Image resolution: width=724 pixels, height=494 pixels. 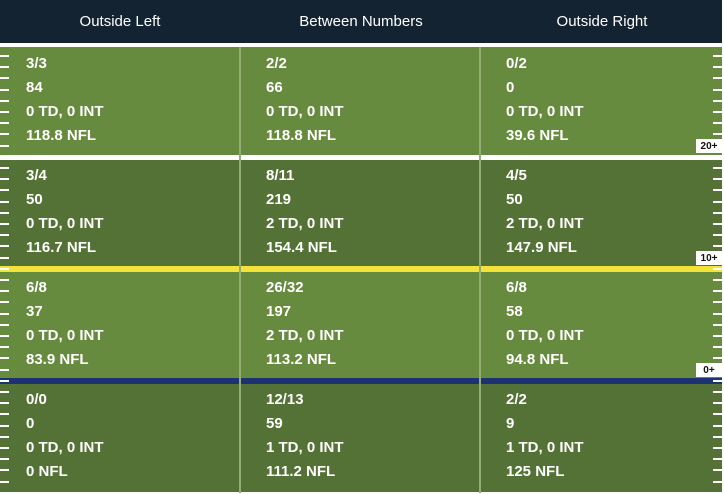 What do you see at coordinates (361, 381) in the screenshot?
I see `line-scrimmage` at bounding box center [361, 381].